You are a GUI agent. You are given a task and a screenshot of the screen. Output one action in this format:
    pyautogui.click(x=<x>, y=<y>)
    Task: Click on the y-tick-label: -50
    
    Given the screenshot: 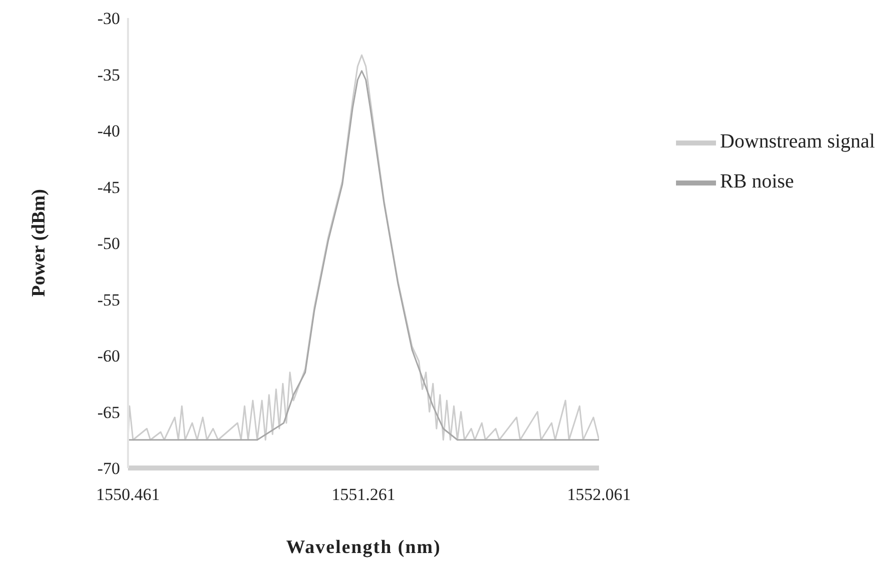 What is the action you would take?
    pyautogui.click(x=108, y=244)
    